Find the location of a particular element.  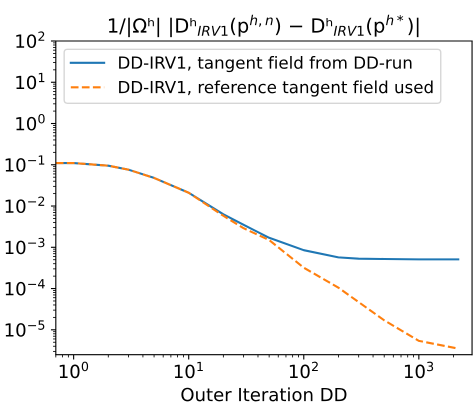

y-tick-label: 10$^{−4}$ is located at coordinates (25, 287).